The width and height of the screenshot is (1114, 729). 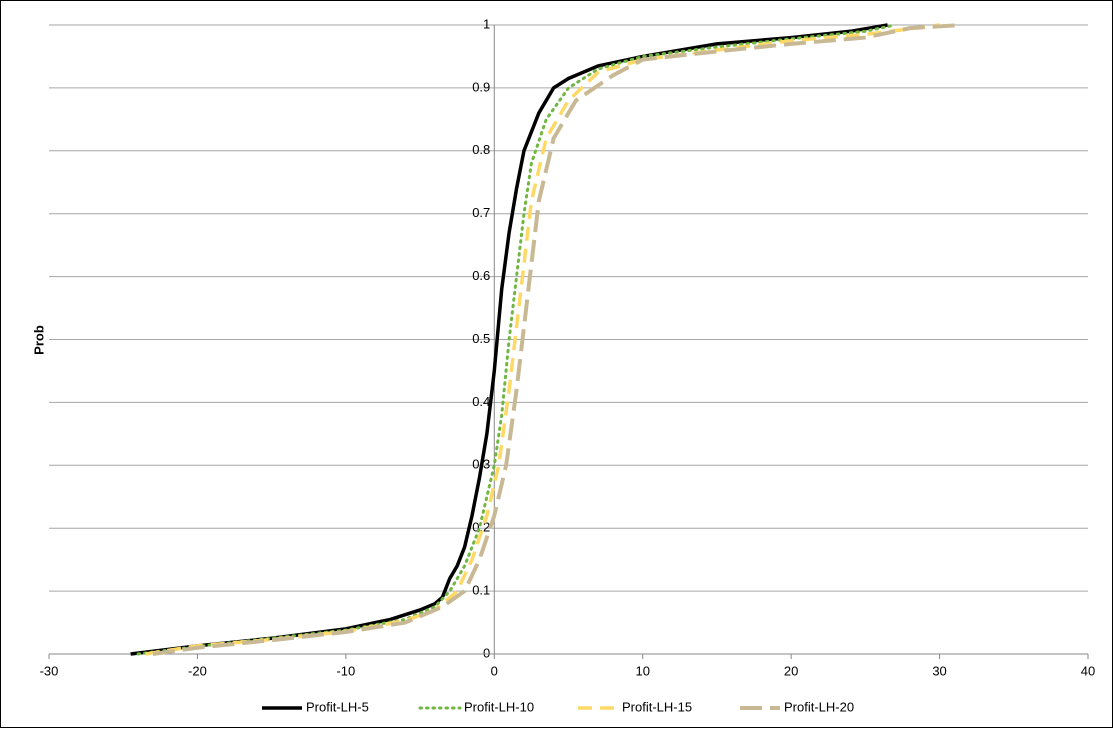 I want to click on legend-label: Profit-LH-15, so click(x=657, y=706).